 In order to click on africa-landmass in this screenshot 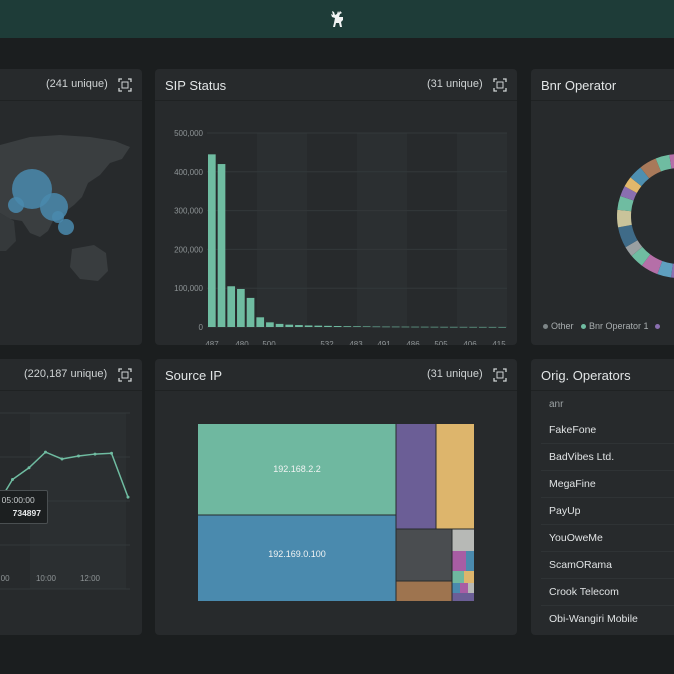, I will do `click(8, 232)`.